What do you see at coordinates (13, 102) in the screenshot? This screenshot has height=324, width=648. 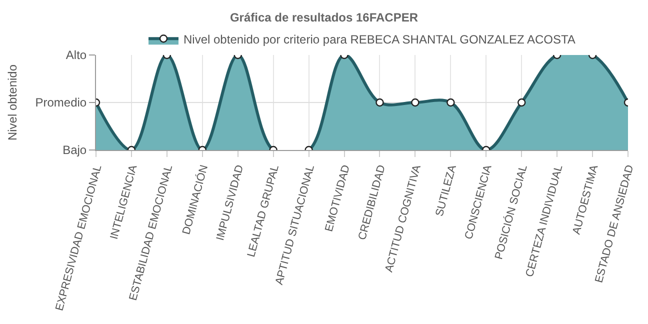 I see `y-axis-title: Nivel obtenido` at bounding box center [13, 102].